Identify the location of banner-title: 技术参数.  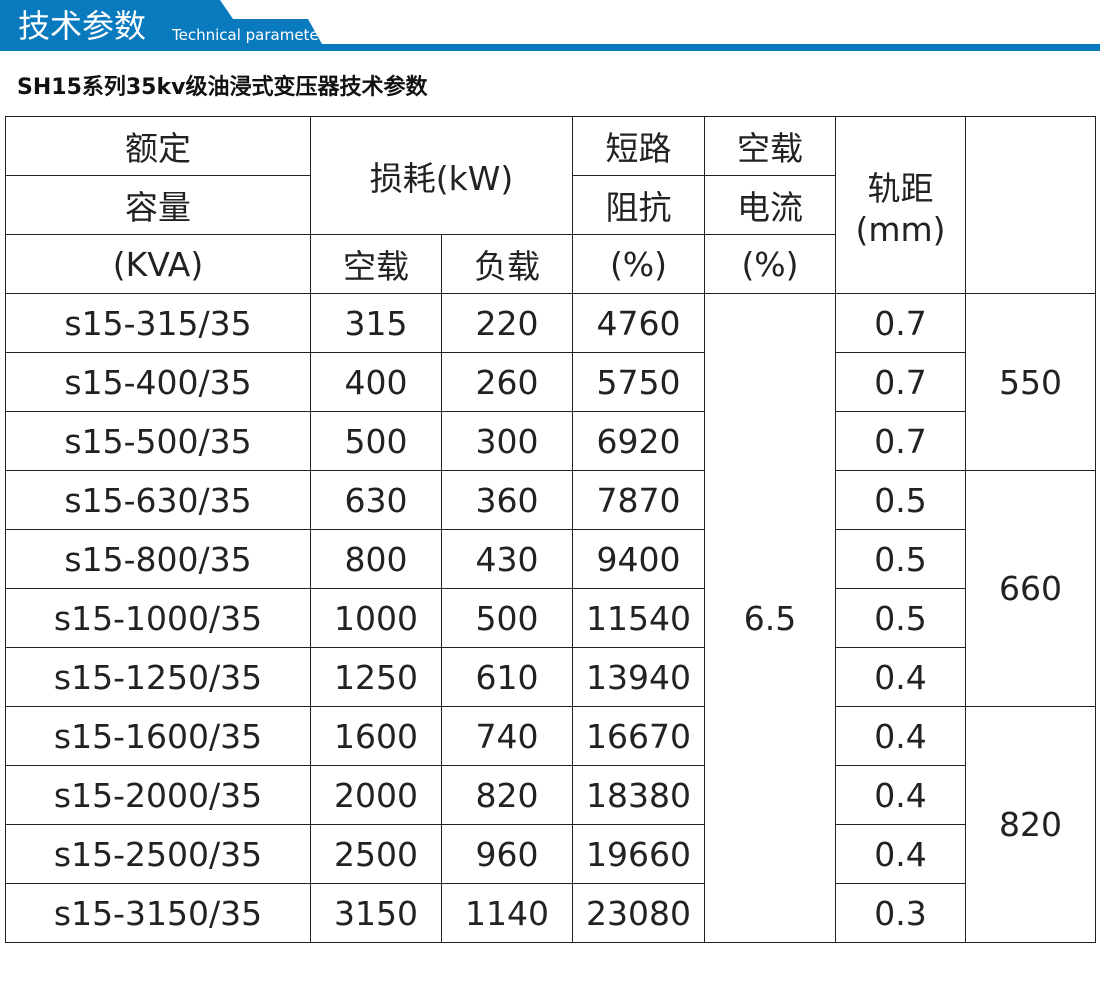
(82, 26).